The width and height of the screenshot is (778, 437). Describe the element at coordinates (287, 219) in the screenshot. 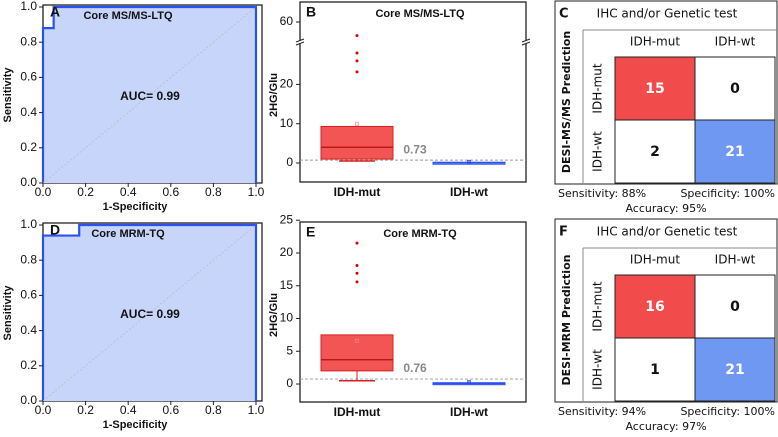

I see `y-tick-label: 25` at that location.